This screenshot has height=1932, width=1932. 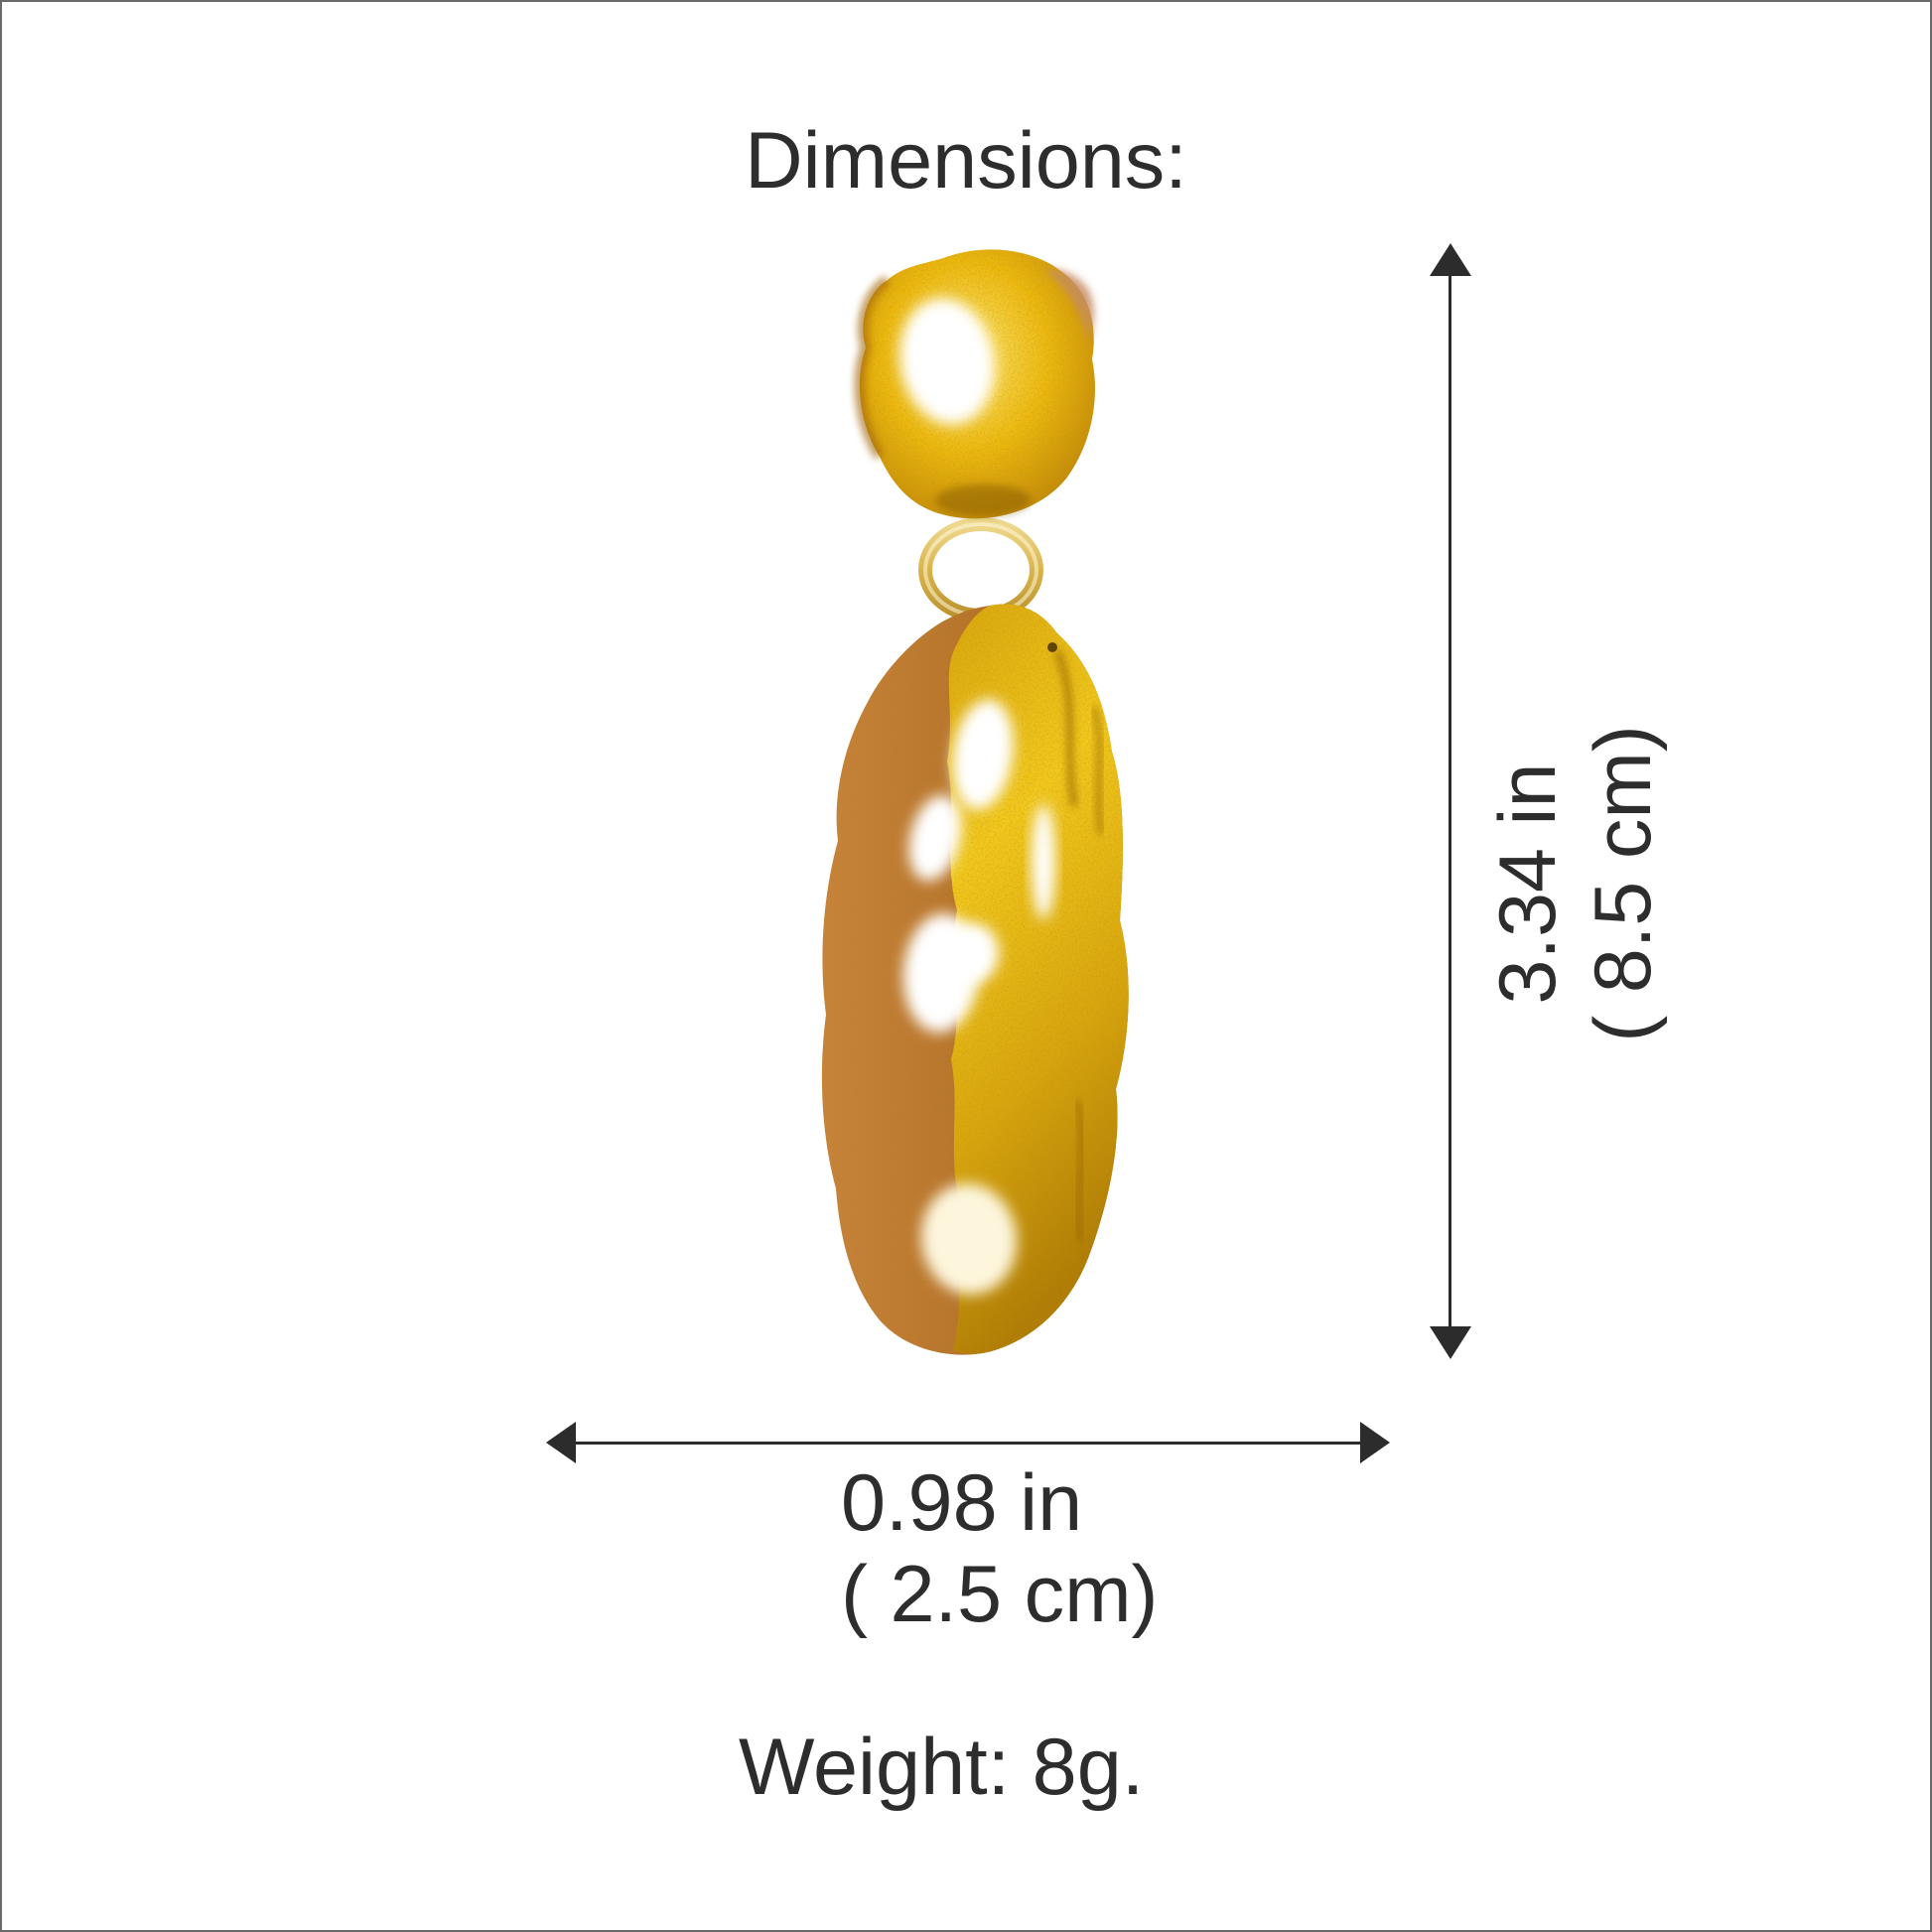 I want to click on height-inches-label: 3.34 in, so click(x=1528, y=884).